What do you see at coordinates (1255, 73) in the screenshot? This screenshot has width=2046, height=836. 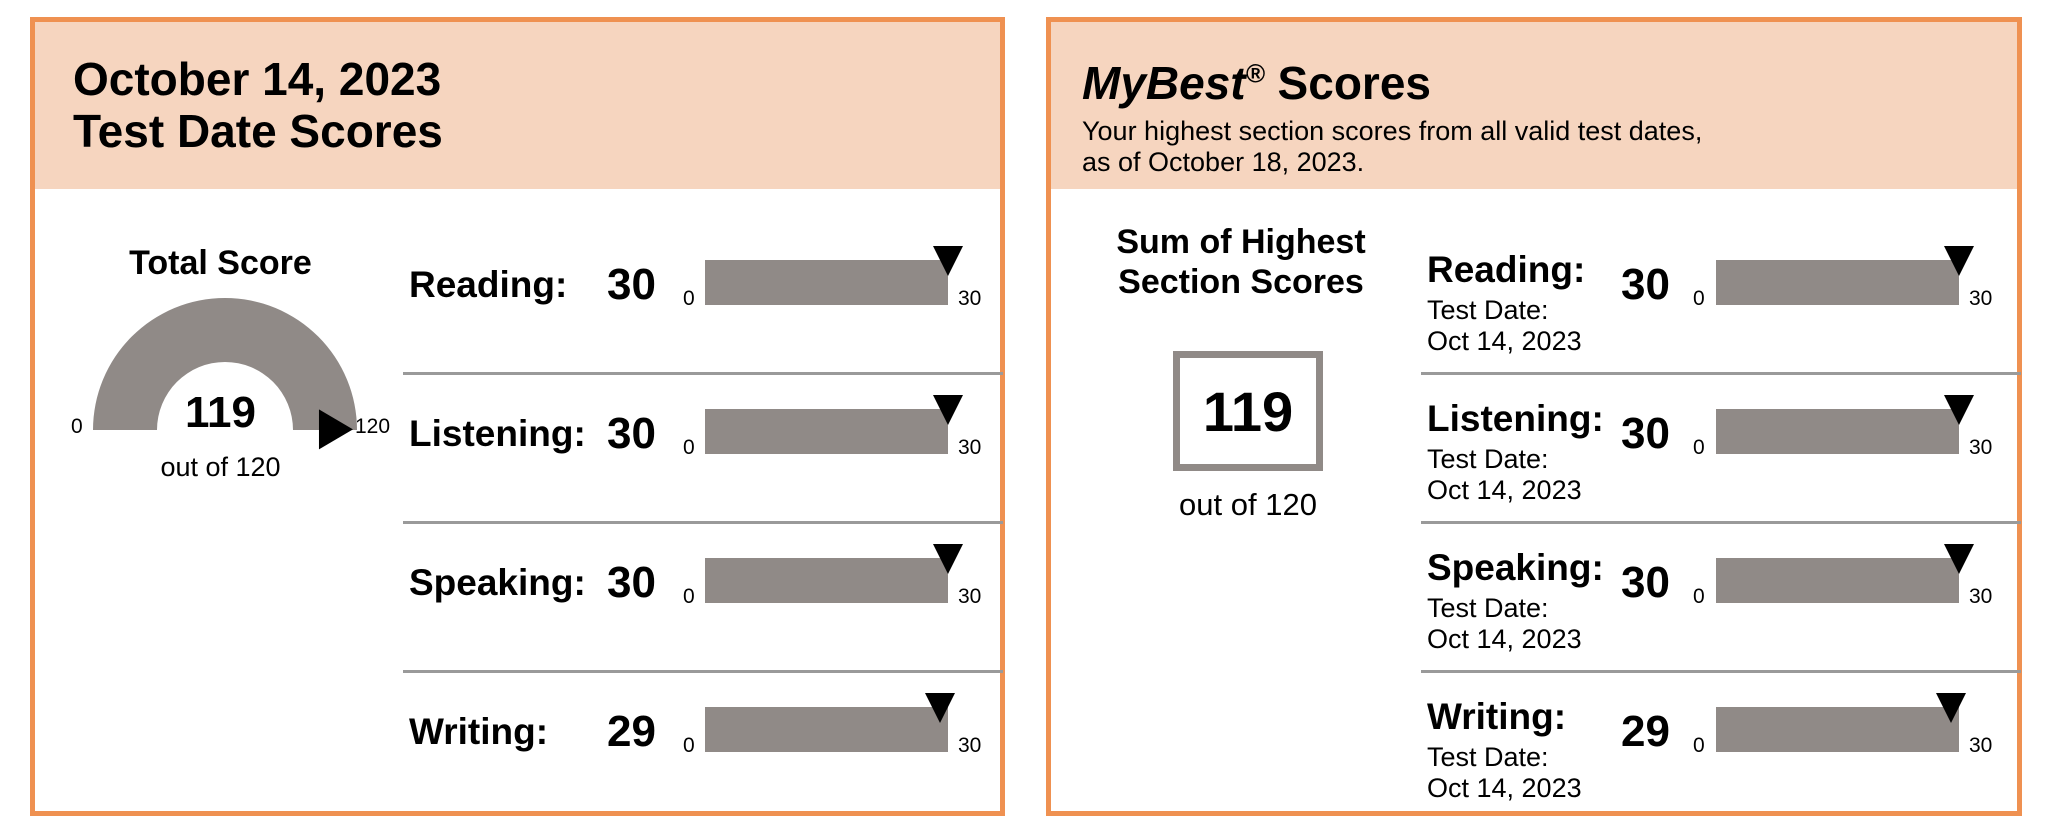 I see `registered-mark: ®` at bounding box center [1255, 73].